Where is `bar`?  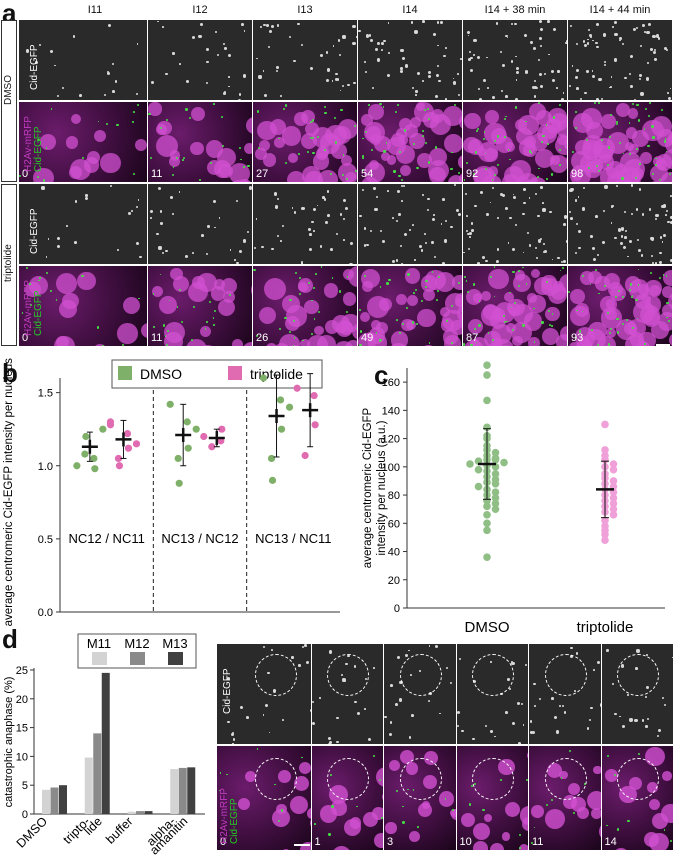 bar is located at coordinates (63, 799).